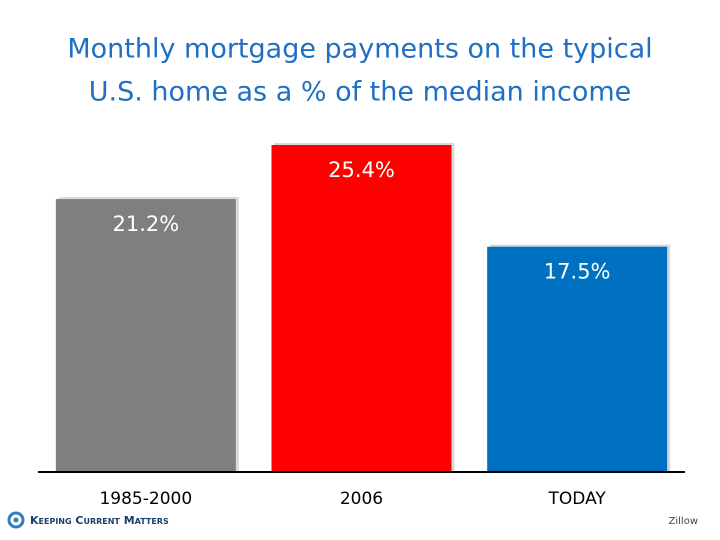 The width and height of the screenshot is (720, 540). What do you see at coordinates (16, 520) in the screenshot?
I see `logo` at bounding box center [16, 520].